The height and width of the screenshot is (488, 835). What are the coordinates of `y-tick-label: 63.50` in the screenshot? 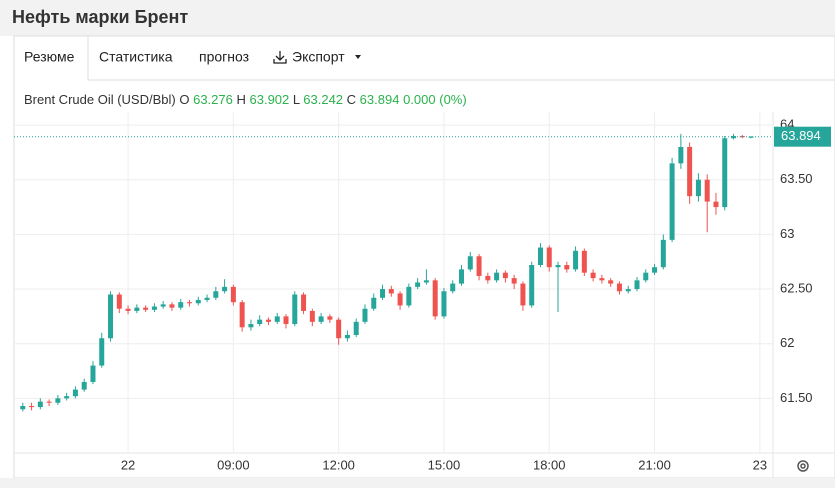 It's located at (796, 178).